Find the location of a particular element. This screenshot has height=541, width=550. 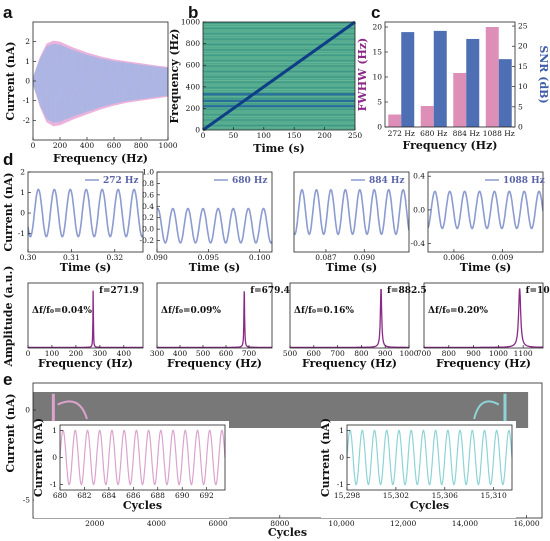

panel-d-time-x-tick-label: 0.095 is located at coordinates (209, 257).